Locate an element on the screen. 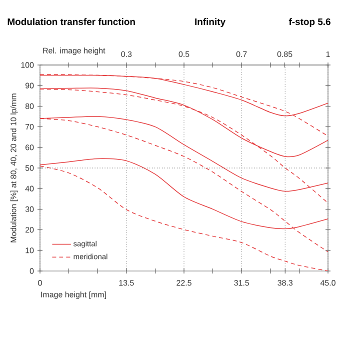 The height and width of the screenshot is (340, 340). chart-subtitle: Infinity is located at coordinates (210, 22).